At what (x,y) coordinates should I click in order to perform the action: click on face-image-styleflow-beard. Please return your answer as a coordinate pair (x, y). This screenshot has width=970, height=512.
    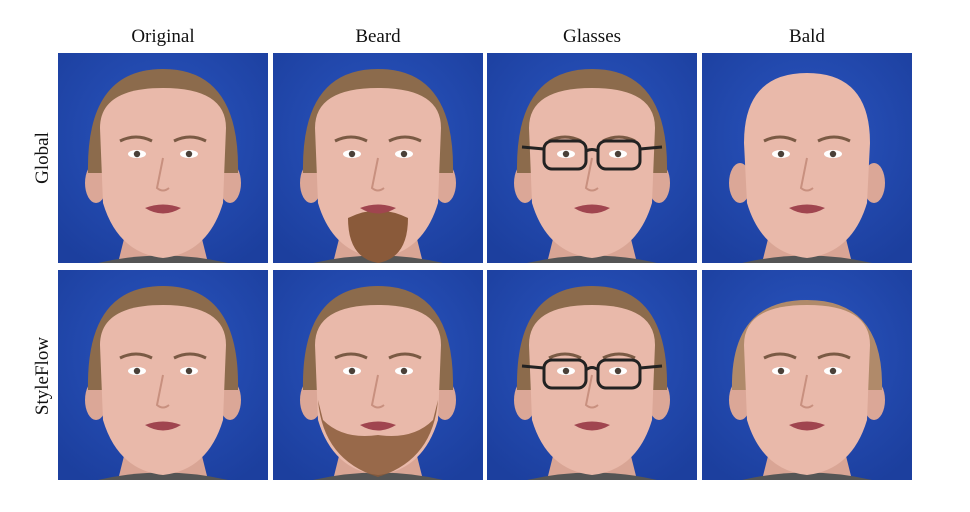
    Looking at the image, I should click on (378, 375).